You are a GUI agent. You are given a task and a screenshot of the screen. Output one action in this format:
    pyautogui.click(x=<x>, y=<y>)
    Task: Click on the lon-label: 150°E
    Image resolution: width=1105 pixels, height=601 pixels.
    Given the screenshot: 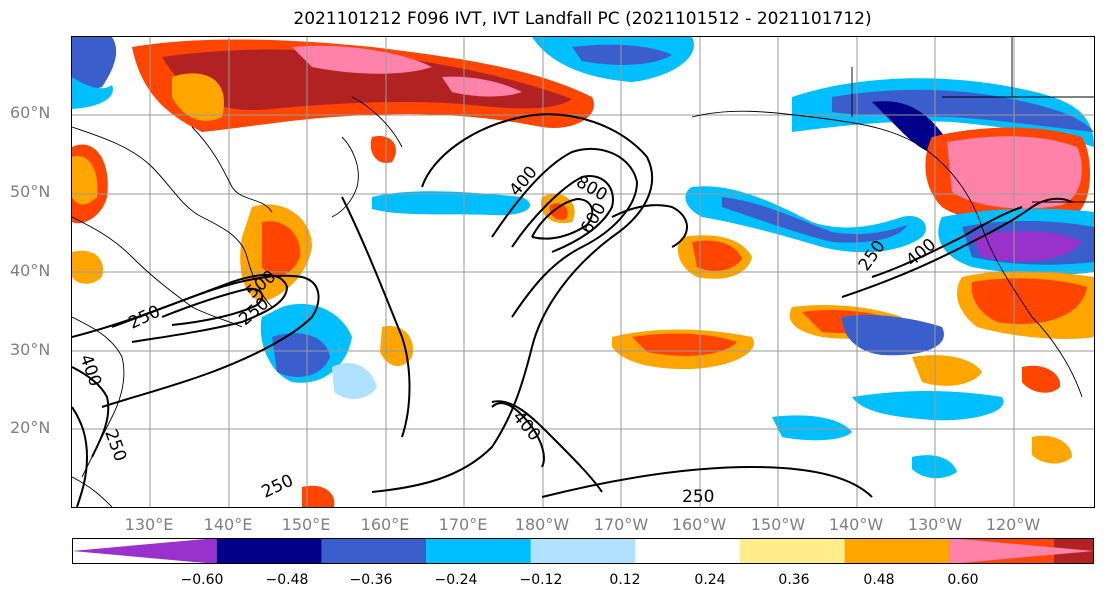 What is the action you would take?
    pyautogui.click(x=306, y=524)
    